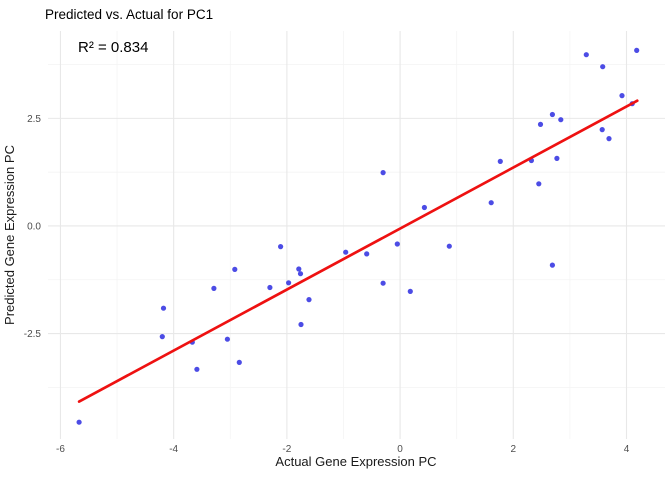  What do you see at coordinates (9, 235) in the screenshot?
I see `y-axis-title: Predicted Gene Expression PC` at bounding box center [9, 235].